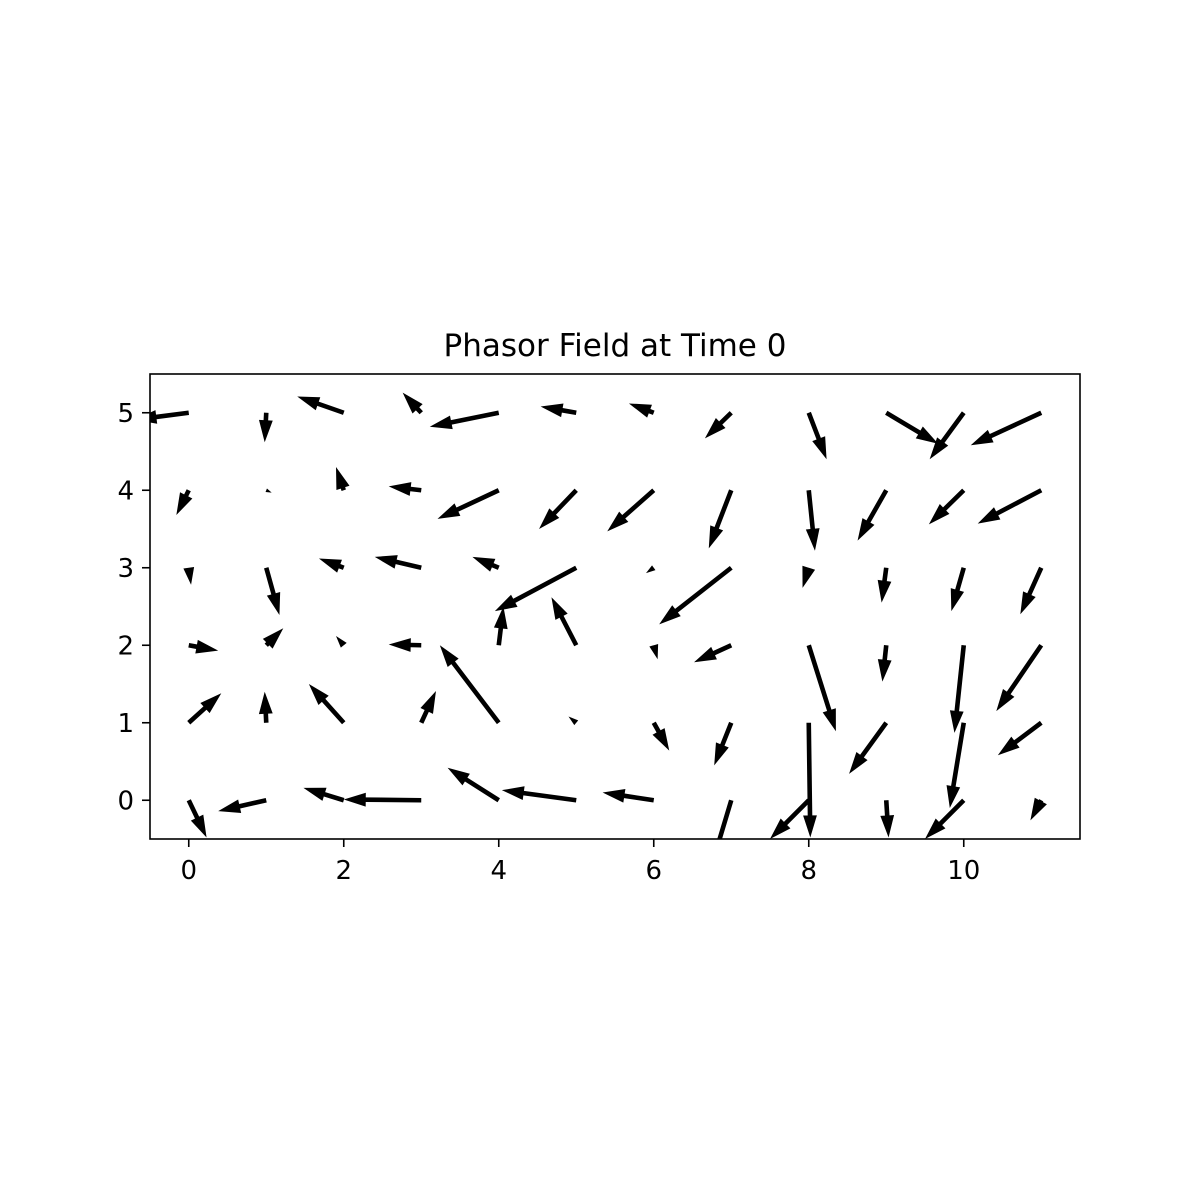 The height and width of the screenshot is (1200, 1200). What do you see at coordinates (808, 871) in the screenshot?
I see `x-tick-label: 8` at bounding box center [808, 871].